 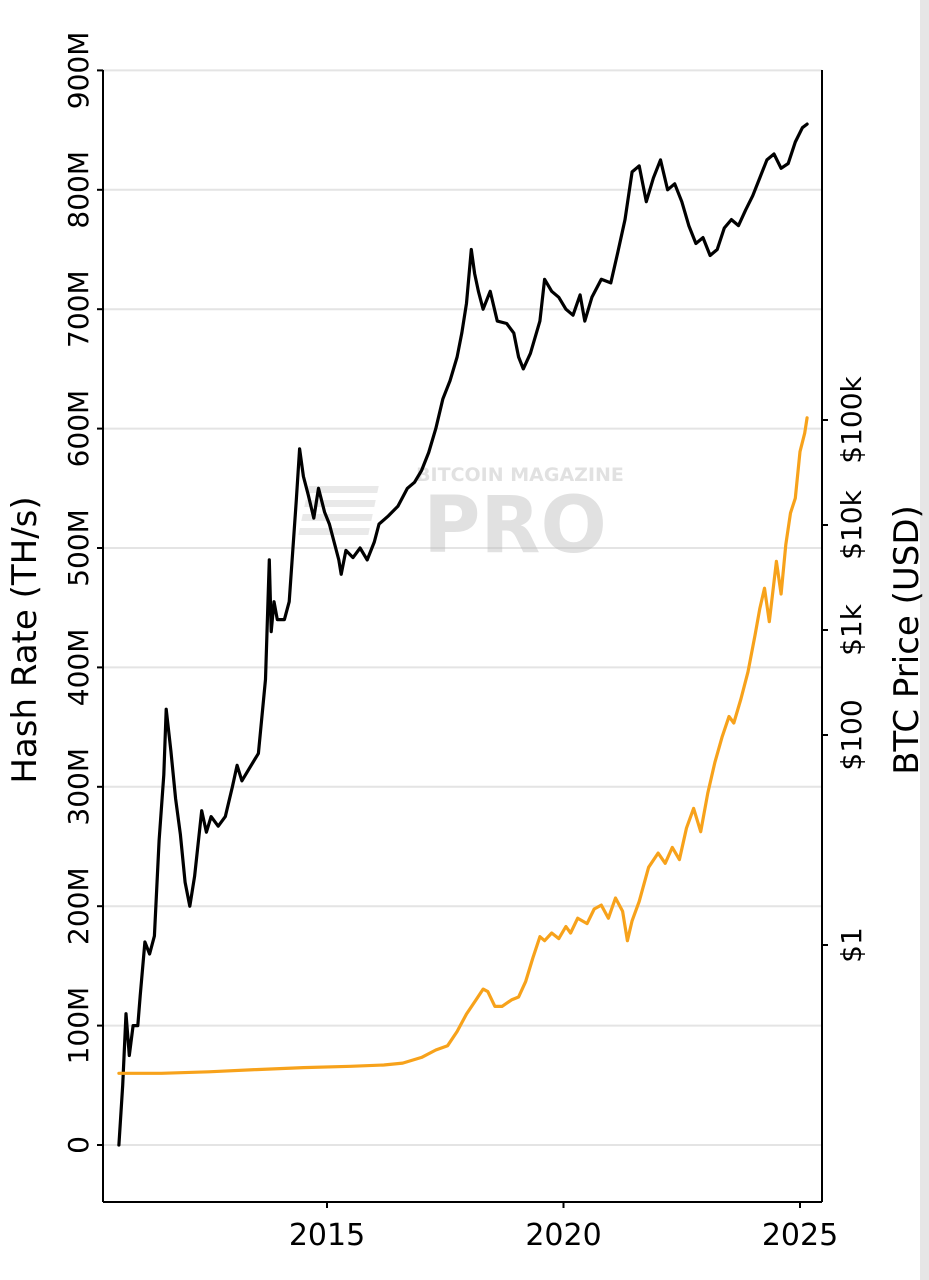 I want to click on year-tick-label: 2025, so click(x=800, y=1235).